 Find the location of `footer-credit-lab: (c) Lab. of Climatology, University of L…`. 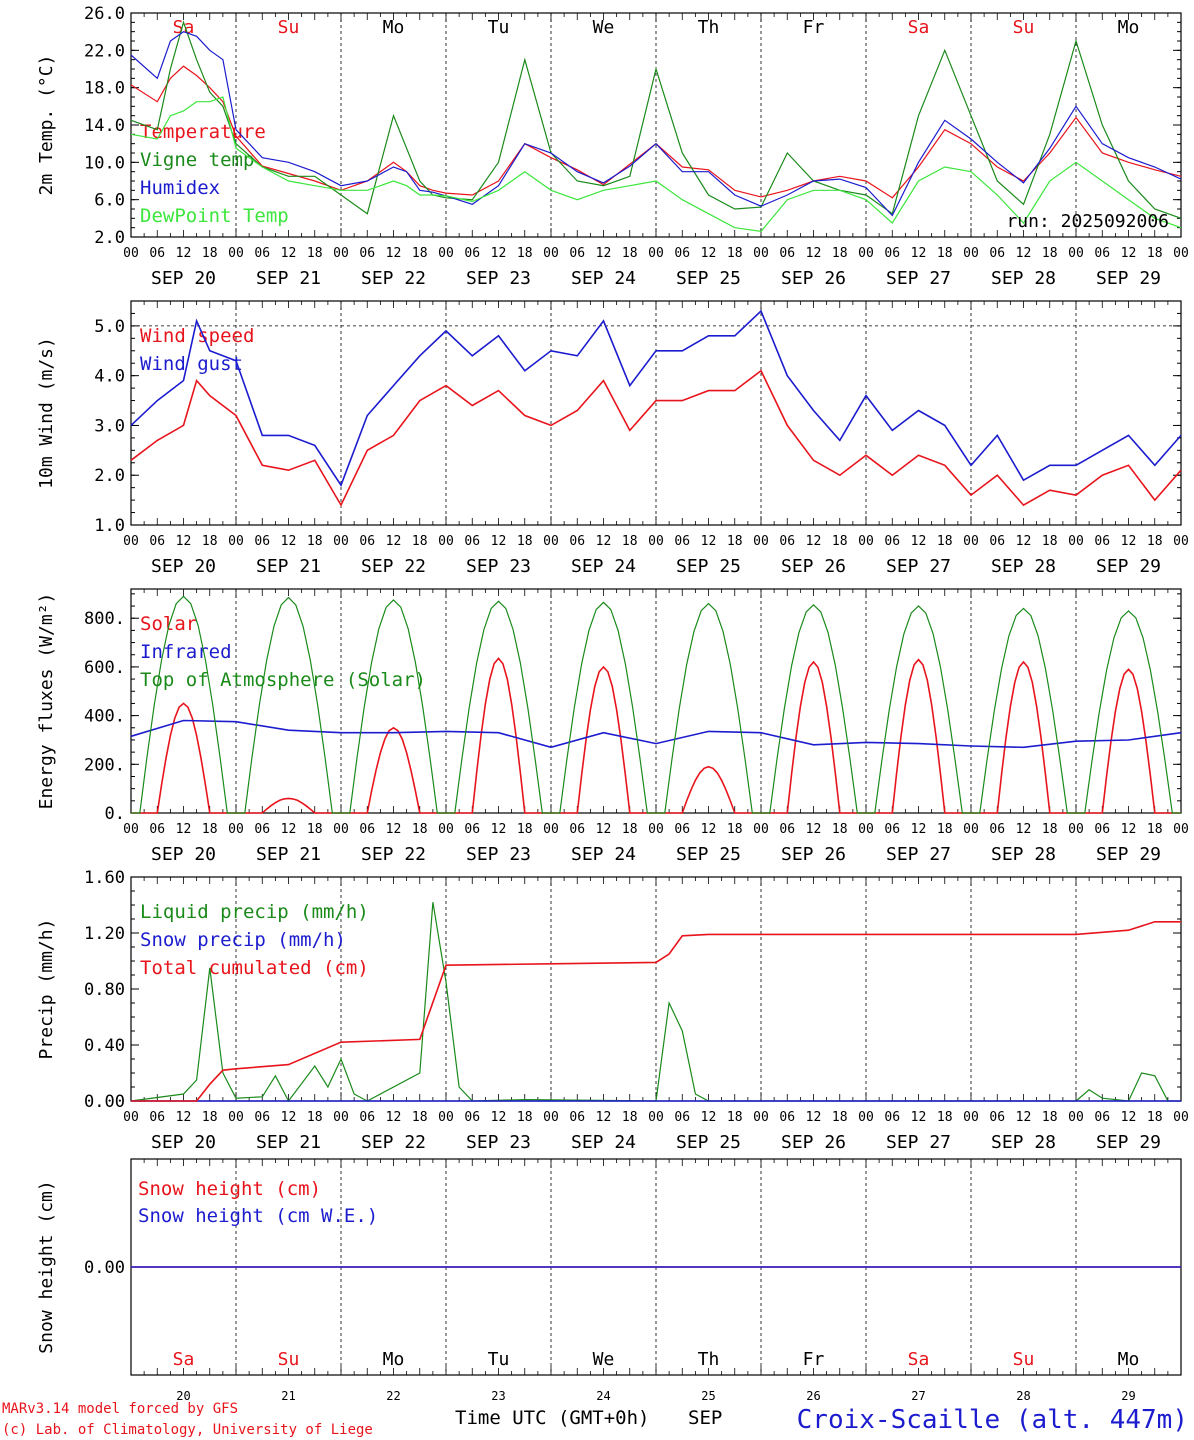

footer-credit-lab: (c) Lab. of Climatology, University of L… is located at coordinates (187, 1430).